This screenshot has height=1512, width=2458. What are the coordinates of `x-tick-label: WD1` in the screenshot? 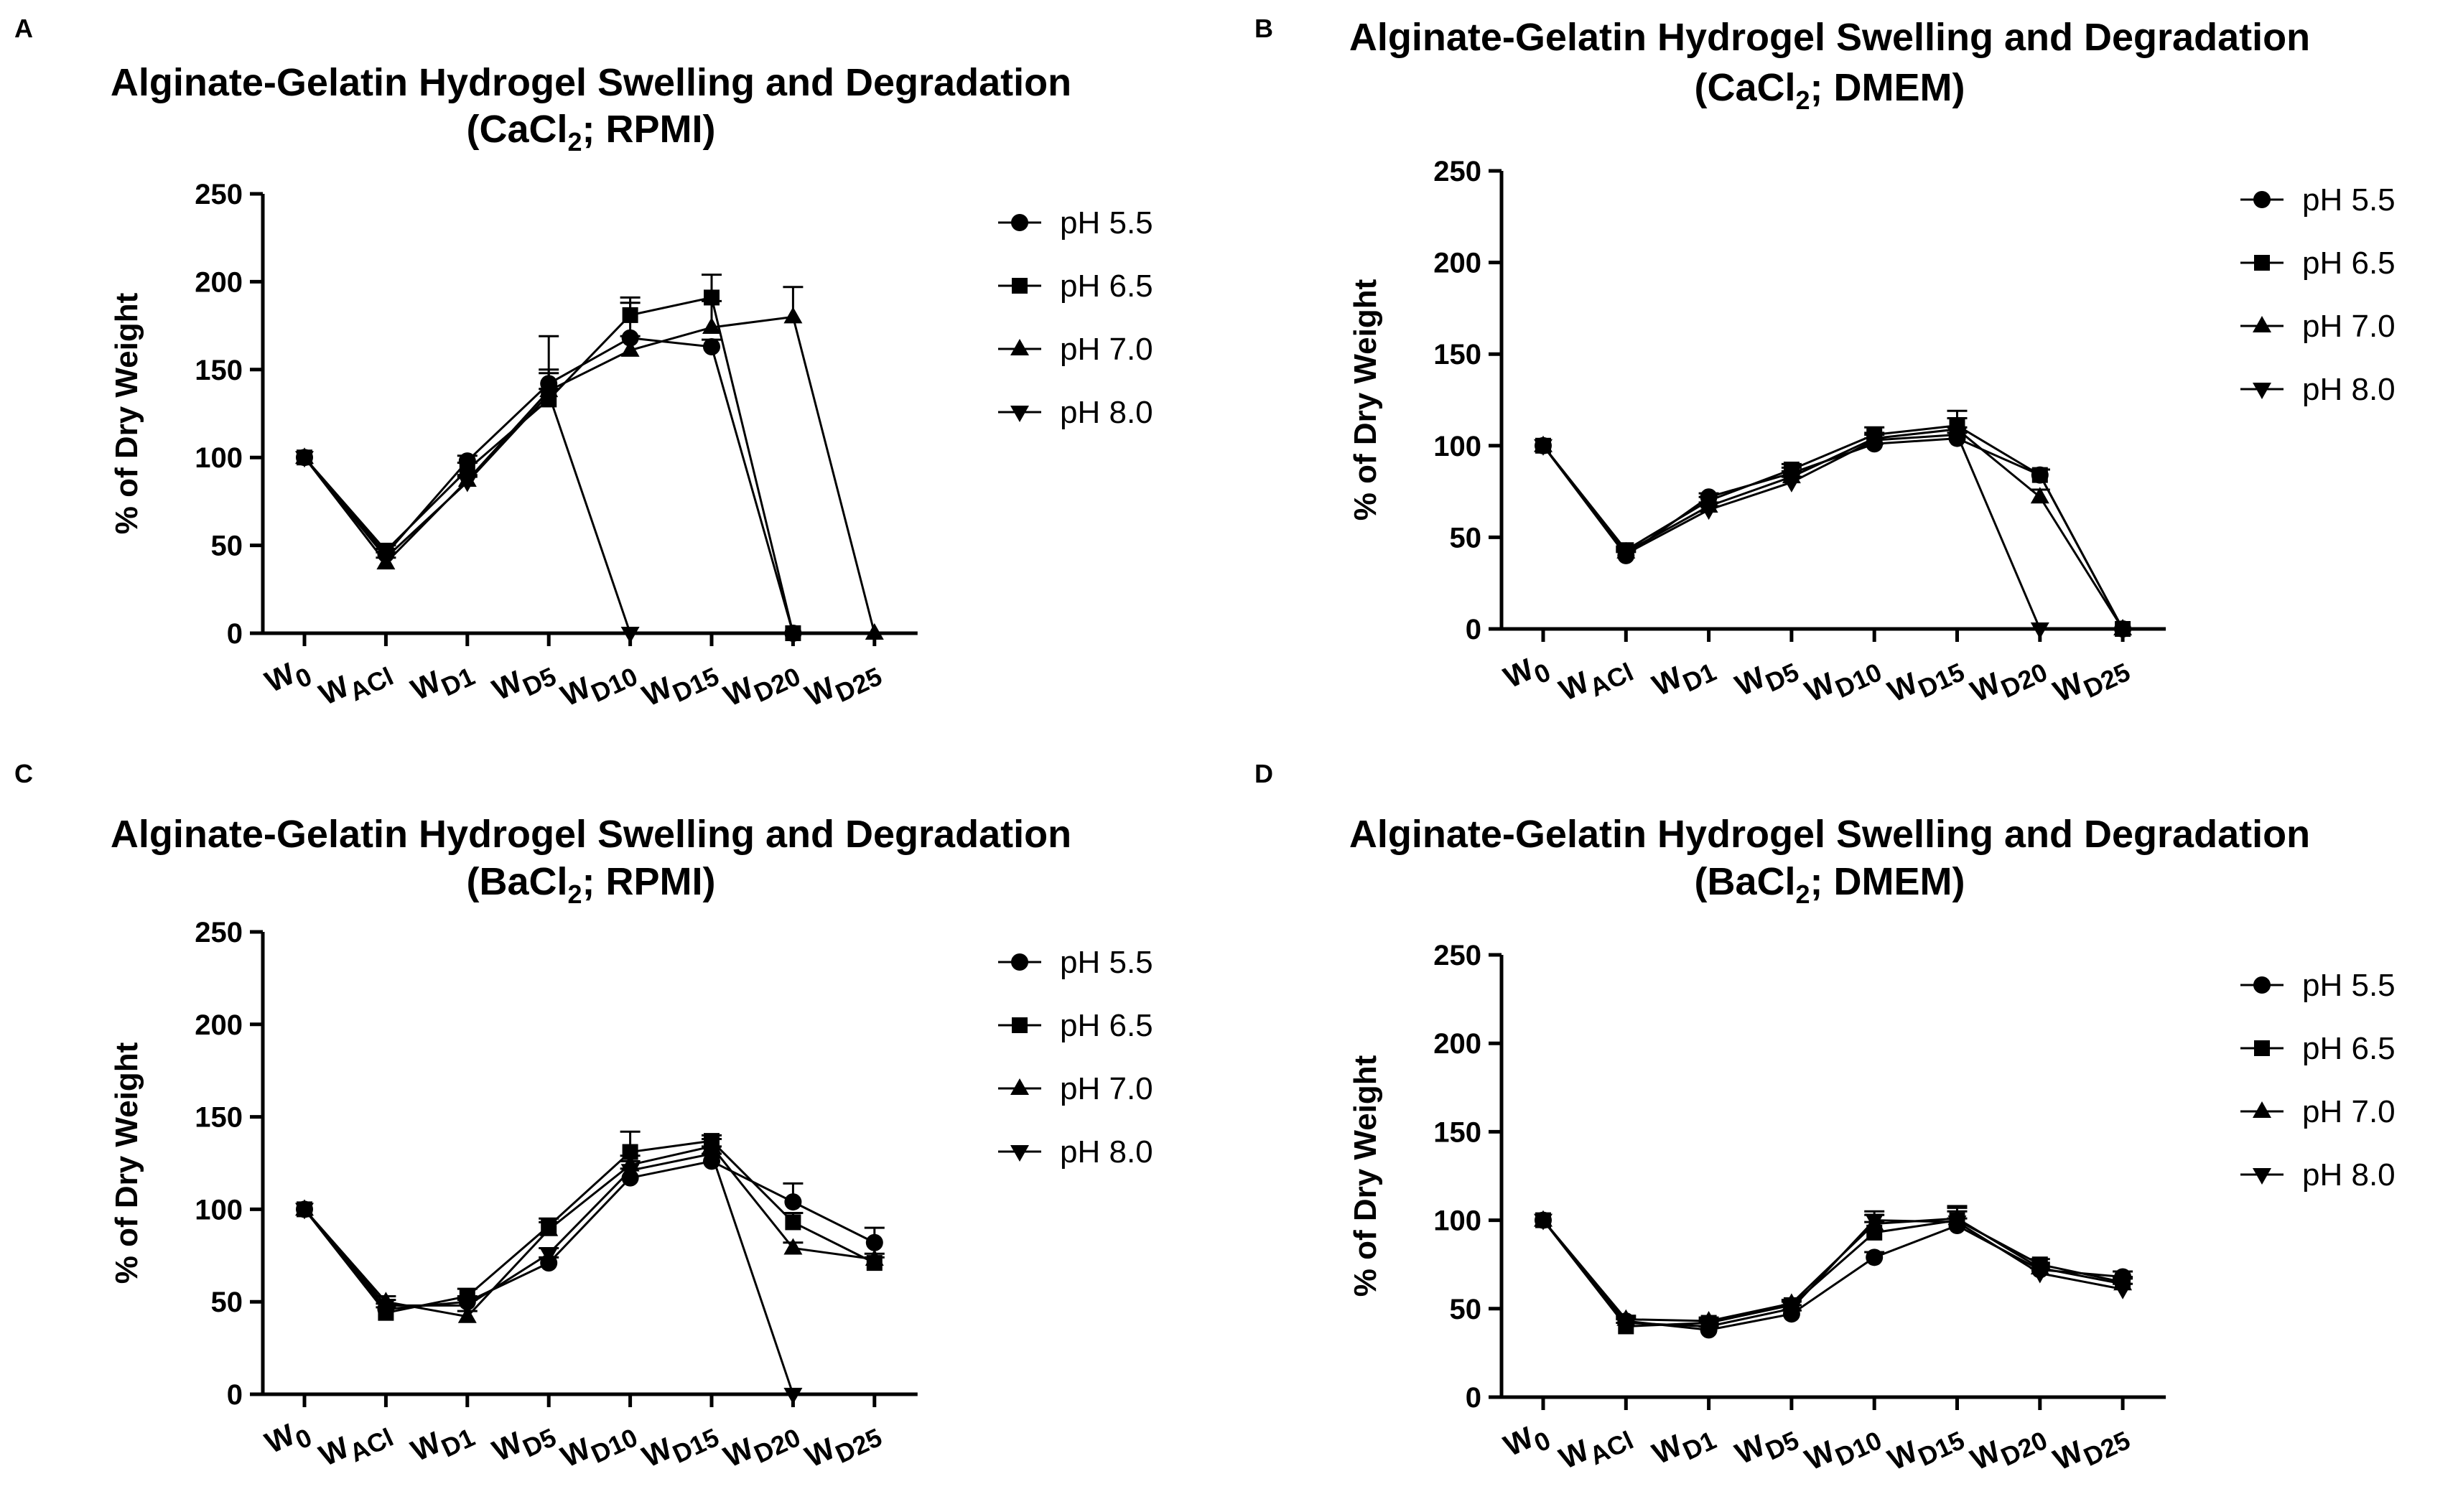 It's located at (443, 682).